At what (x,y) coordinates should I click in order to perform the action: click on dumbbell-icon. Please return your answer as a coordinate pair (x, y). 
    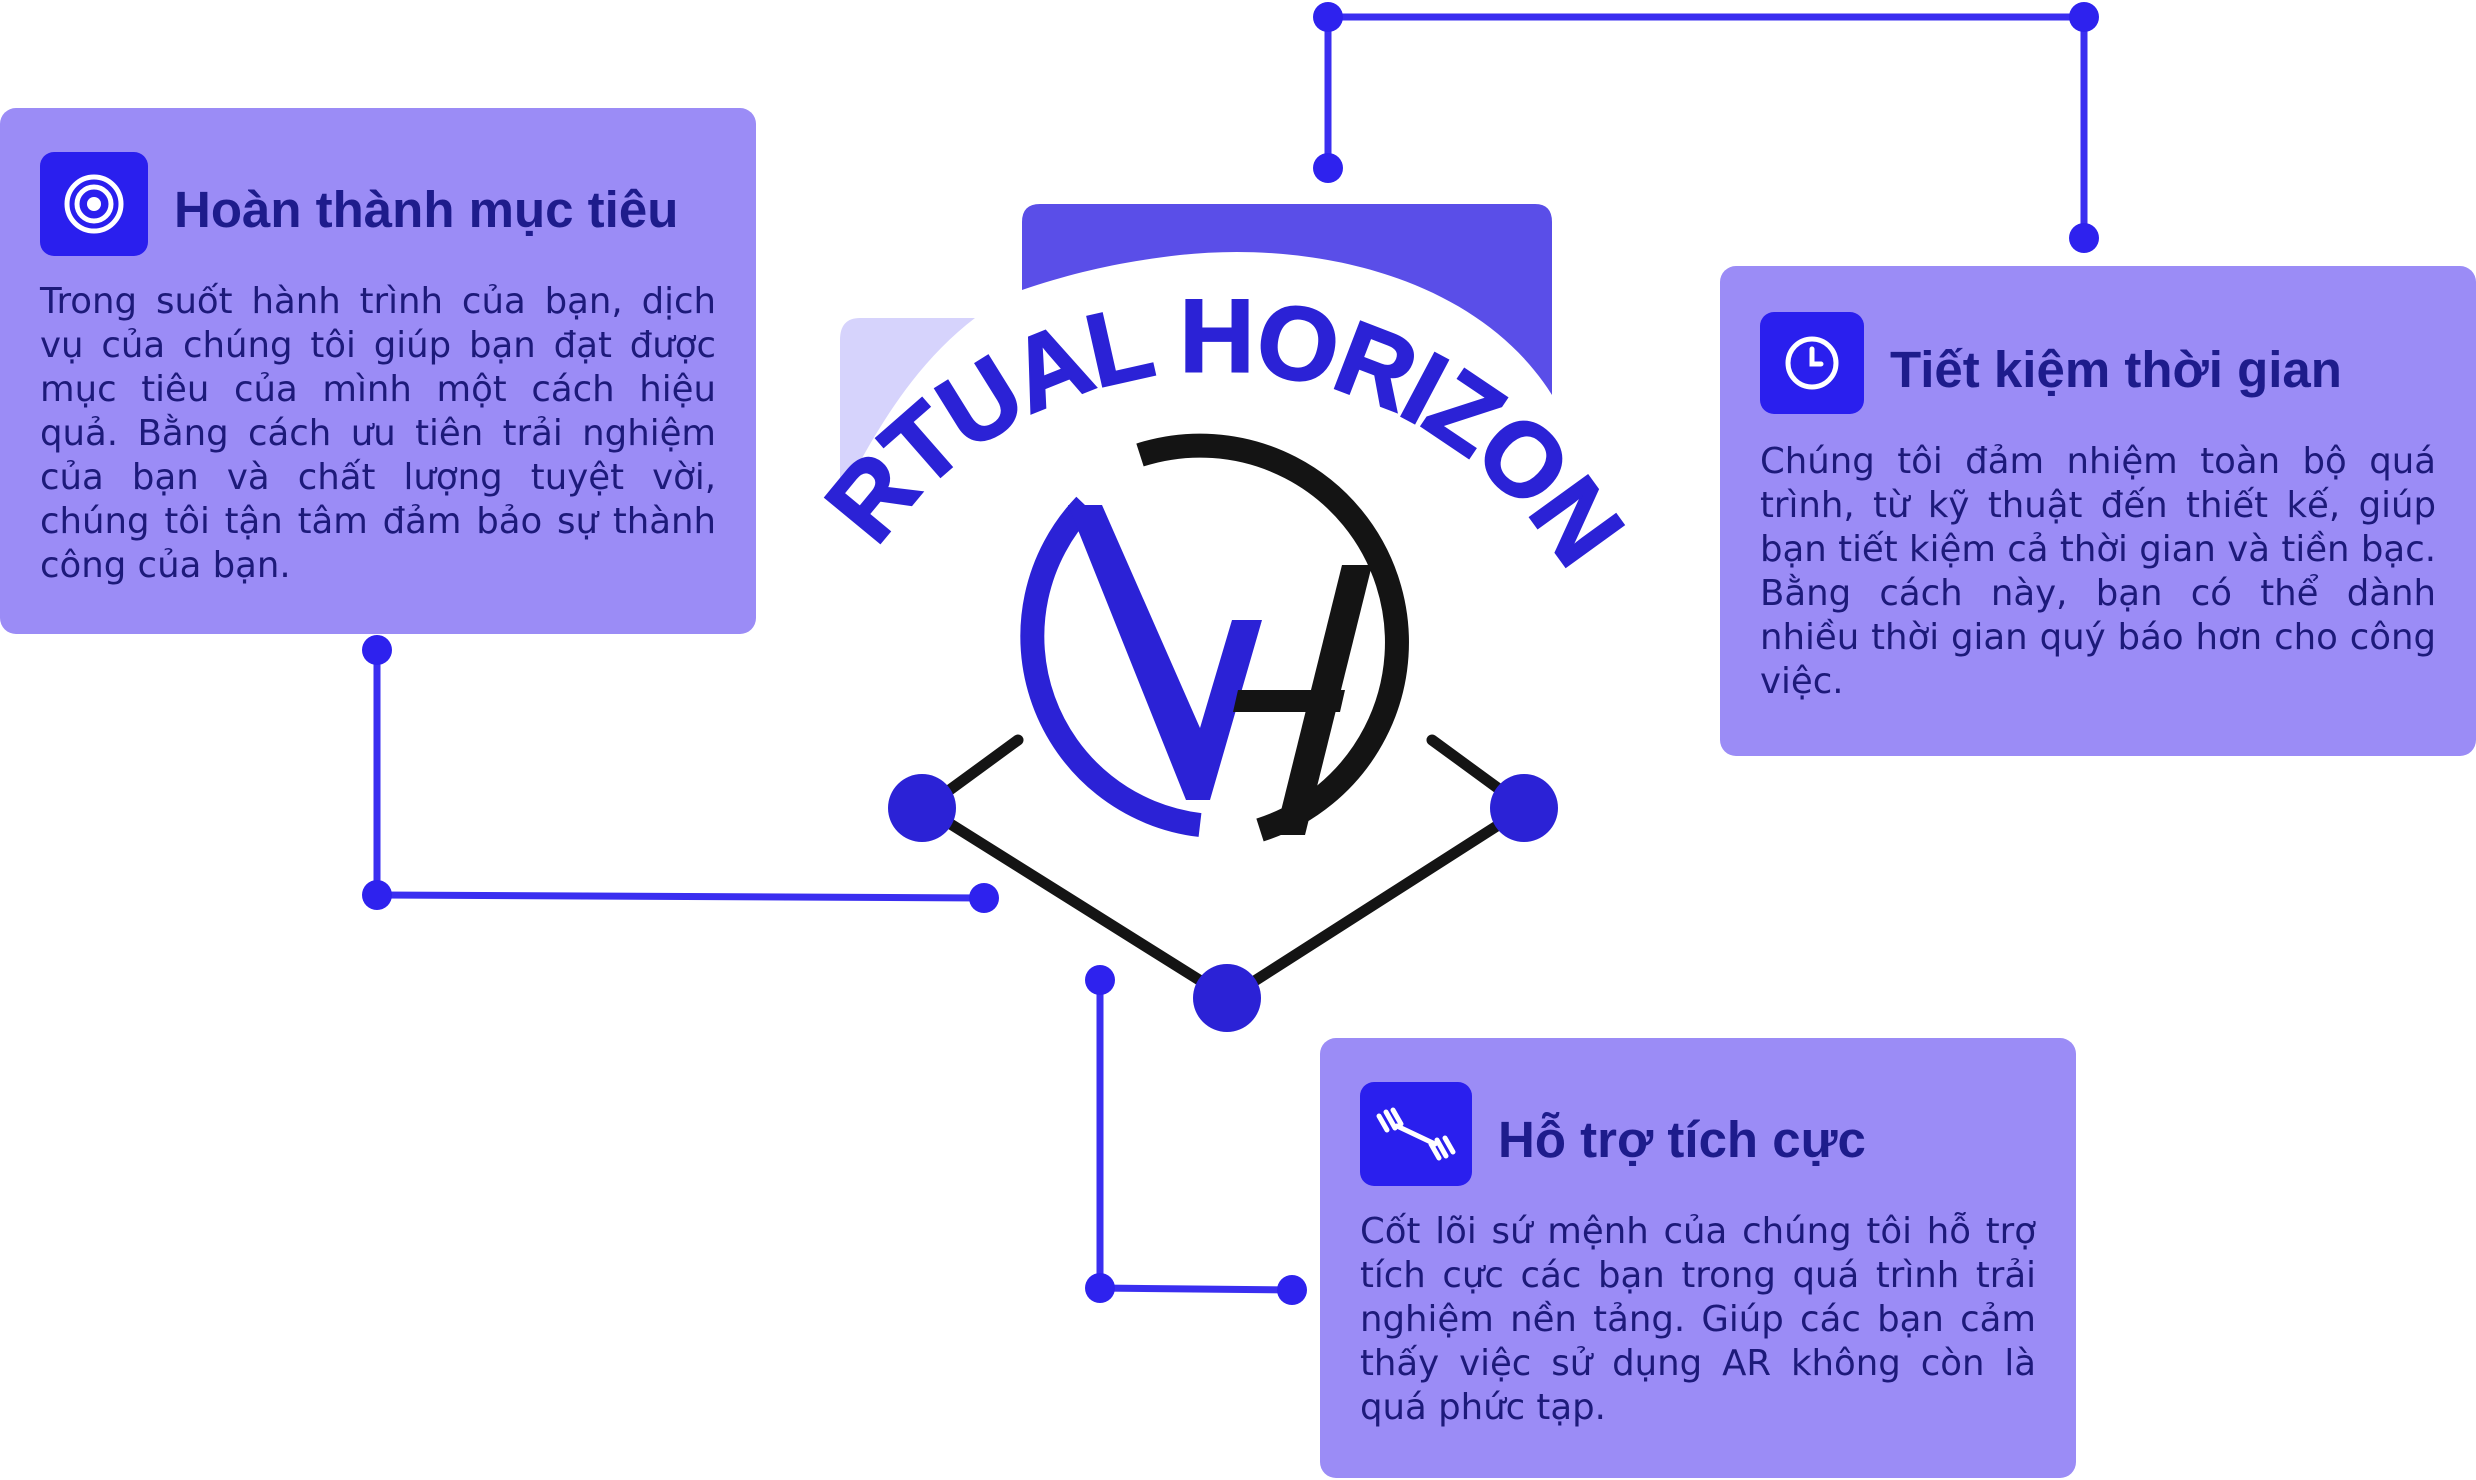
    Looking at the image, I should click on (1416, 1134).